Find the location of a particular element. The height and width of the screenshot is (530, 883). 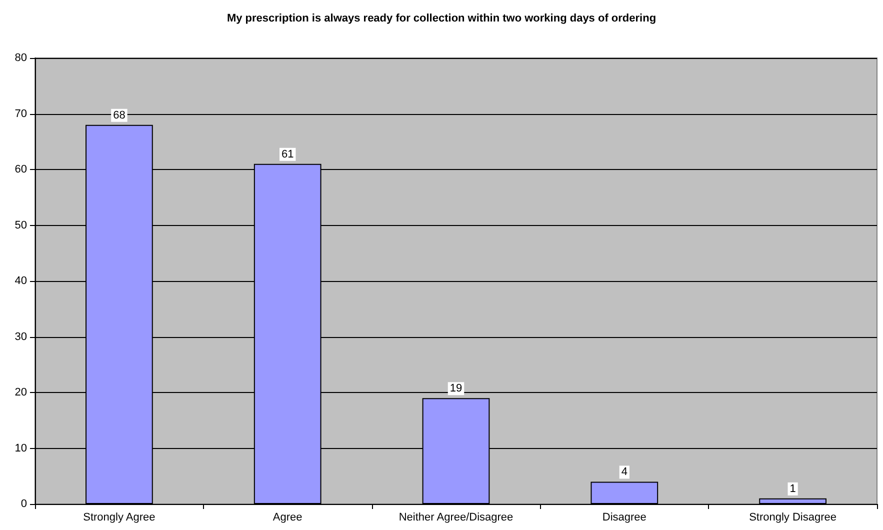

y-tick-label: 50 is located at coordinates (20, 225).